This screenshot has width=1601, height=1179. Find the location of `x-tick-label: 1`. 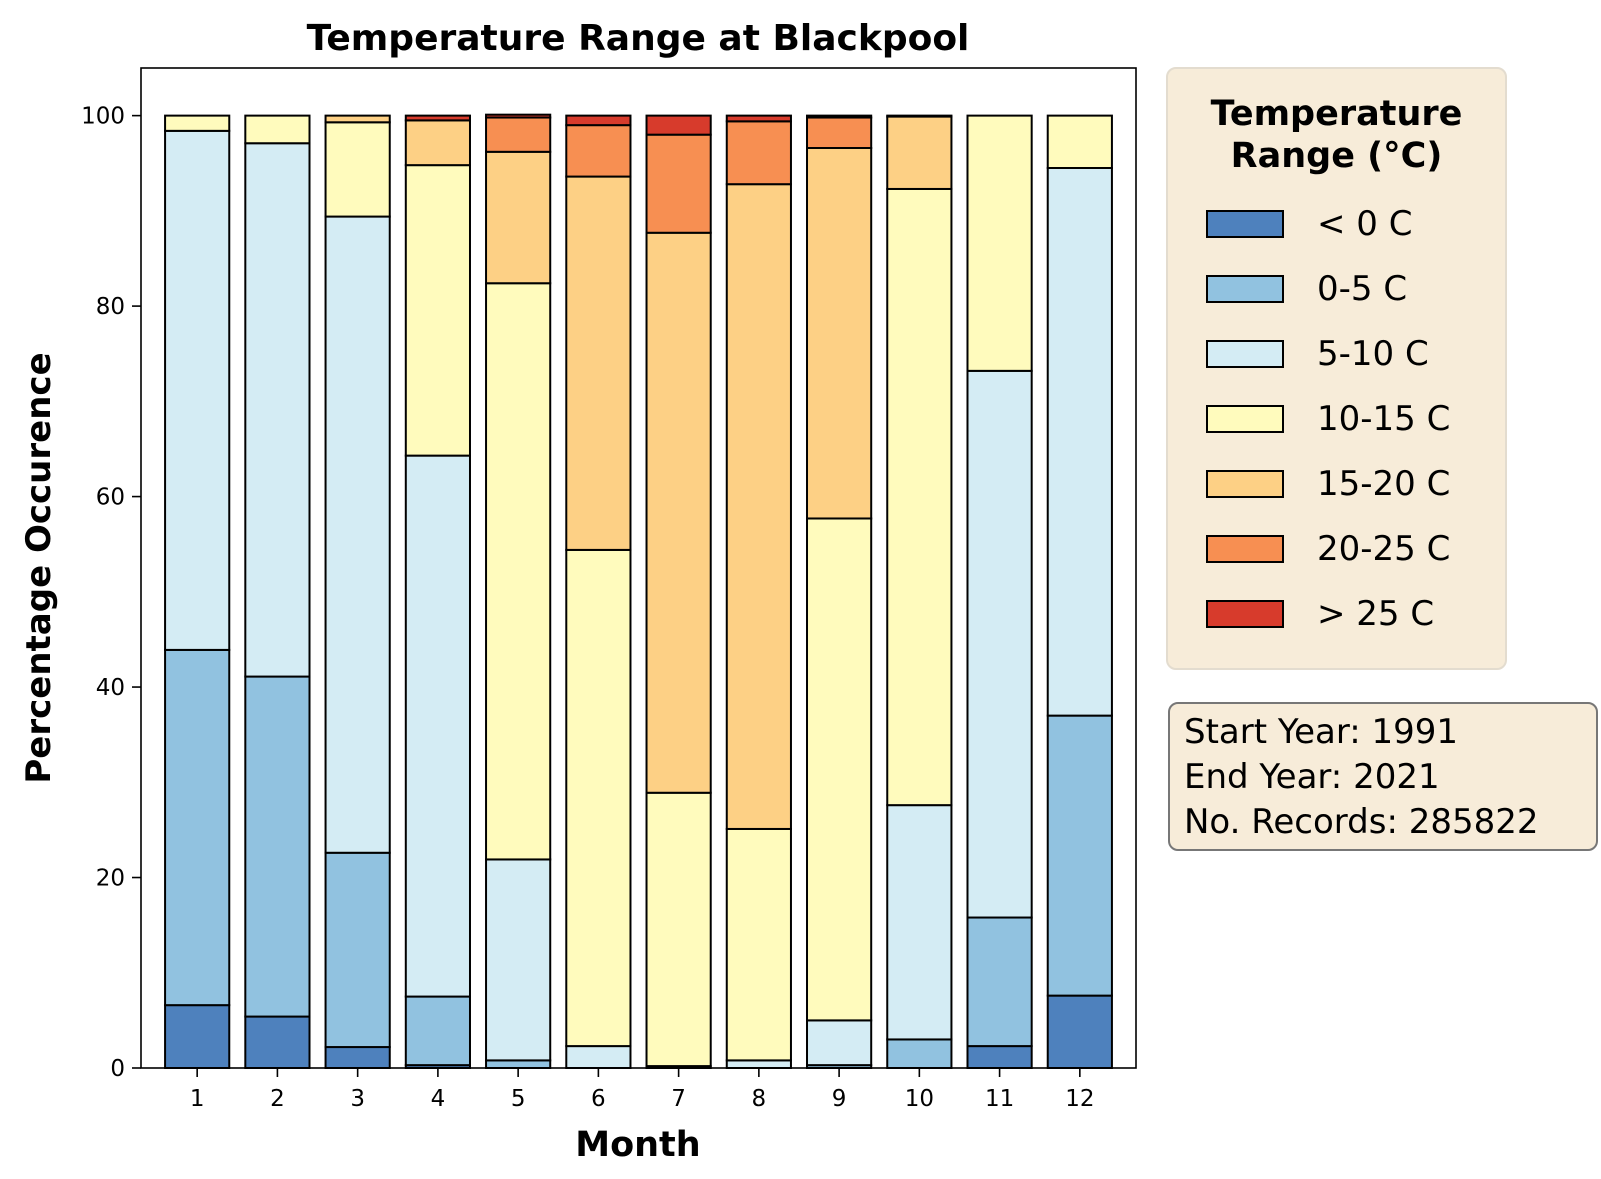

x-tick-label: 1 is located at coordinates (197, 1099).